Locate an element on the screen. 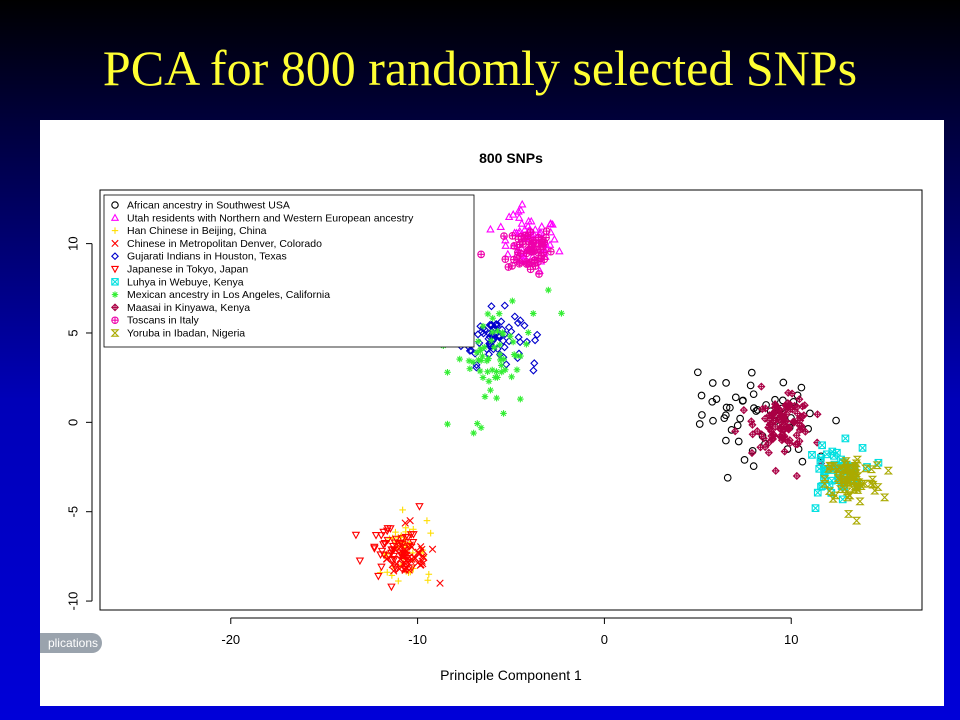 This screenshot has height=720, width=960. legend-item: Yoruba in Ibadan, Nigeria is located at coordinates (177, 334).